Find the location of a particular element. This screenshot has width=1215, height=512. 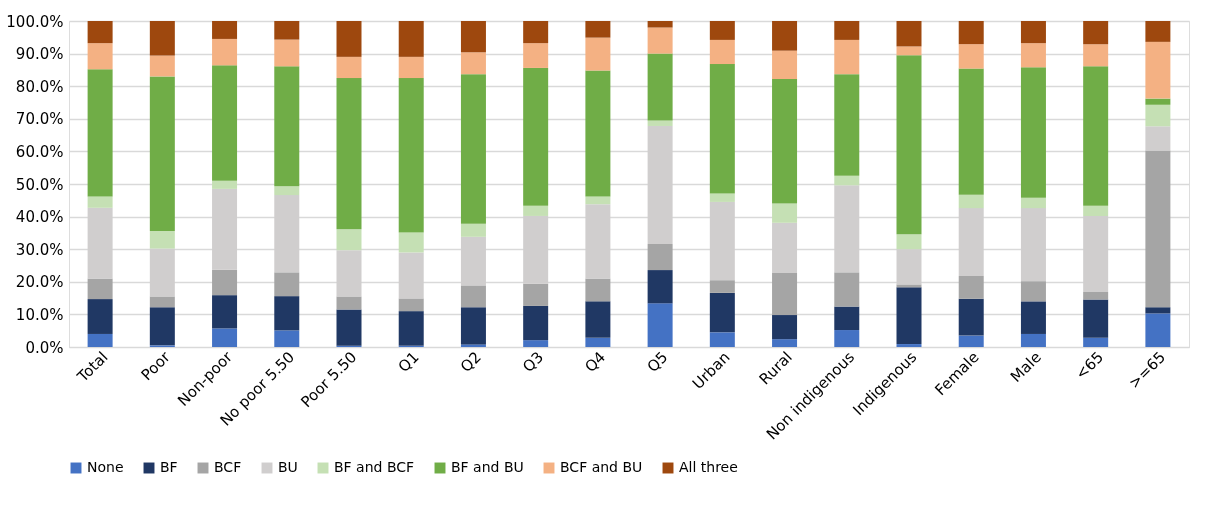

y-tick-label: 40.0% is located at coordinates (39, 217).